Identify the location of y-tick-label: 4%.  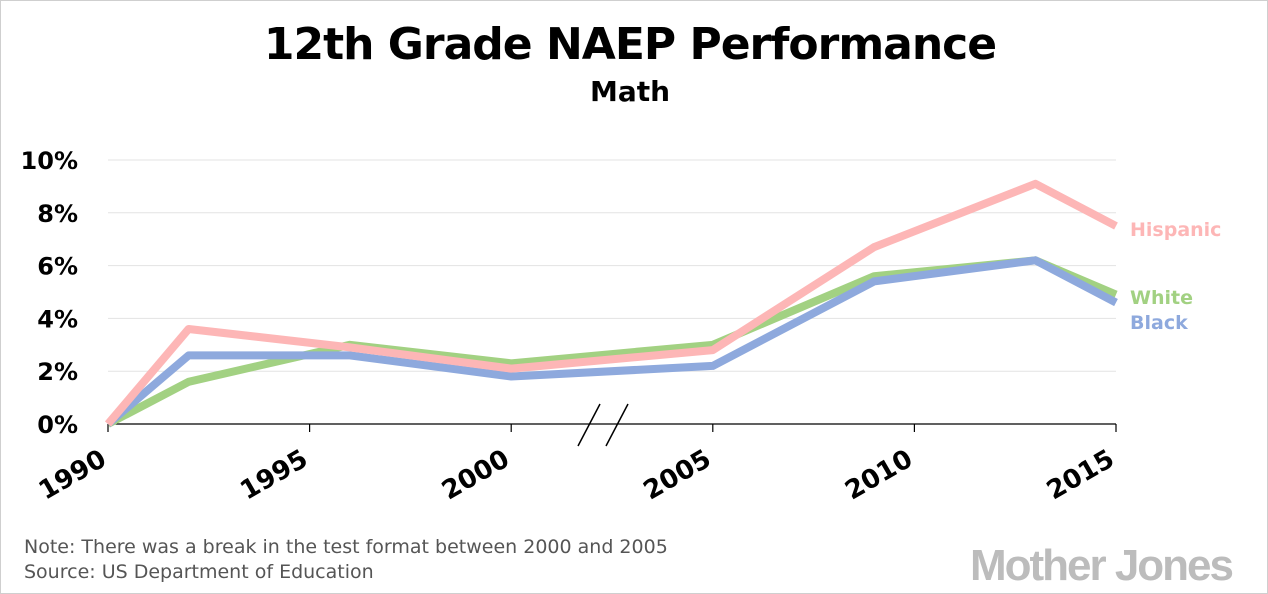
(57, 319).